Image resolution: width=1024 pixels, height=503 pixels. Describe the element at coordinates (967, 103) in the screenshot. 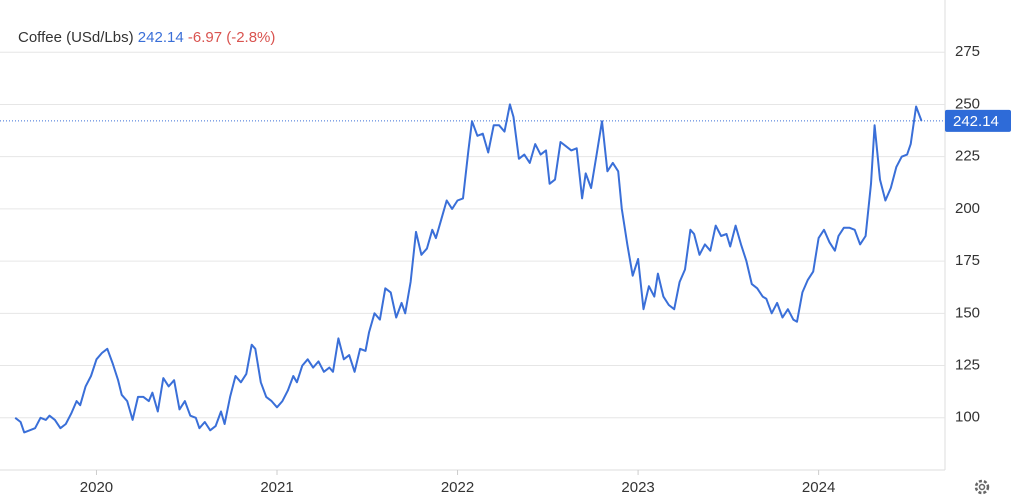

I see `y-tick-label: 250` at that location.